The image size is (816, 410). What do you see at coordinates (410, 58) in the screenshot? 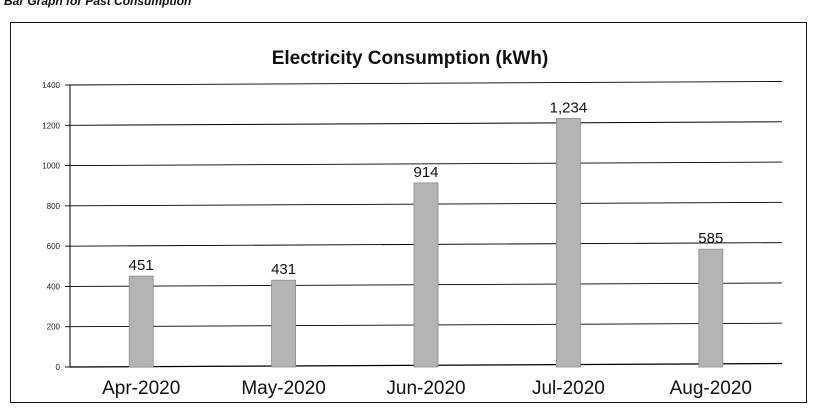
I see `chart-title: Electricity Consumption (kWh)` at bounding box center [410, 58].